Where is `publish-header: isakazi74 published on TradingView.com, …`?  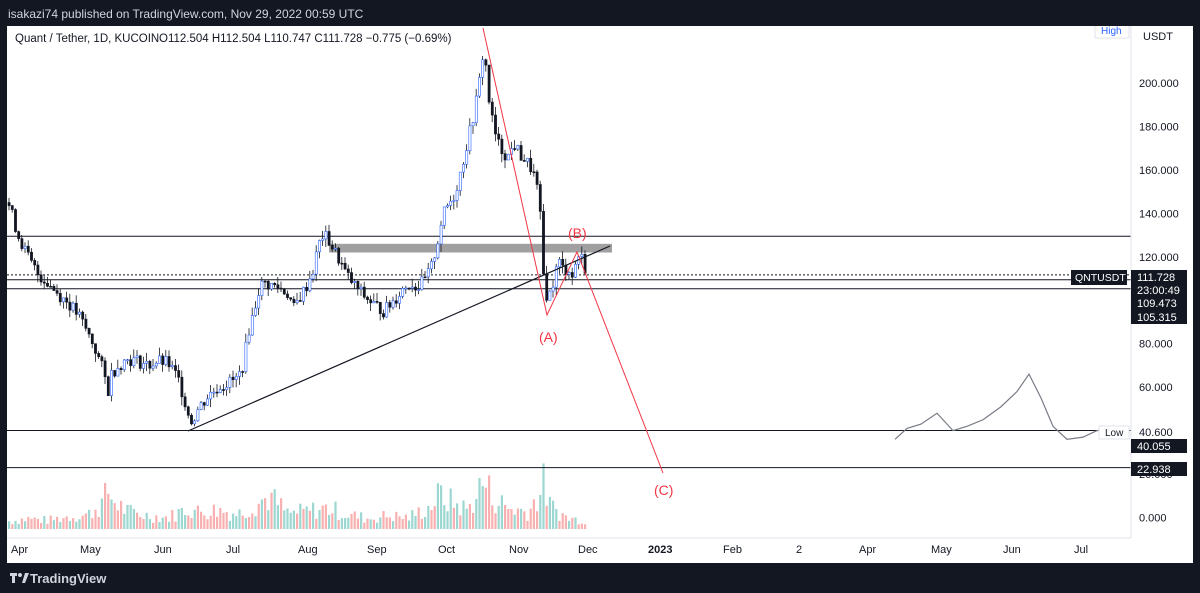
publish-header: isakazi74 published on TradingView.com, … is located at coordinates (600, 13).